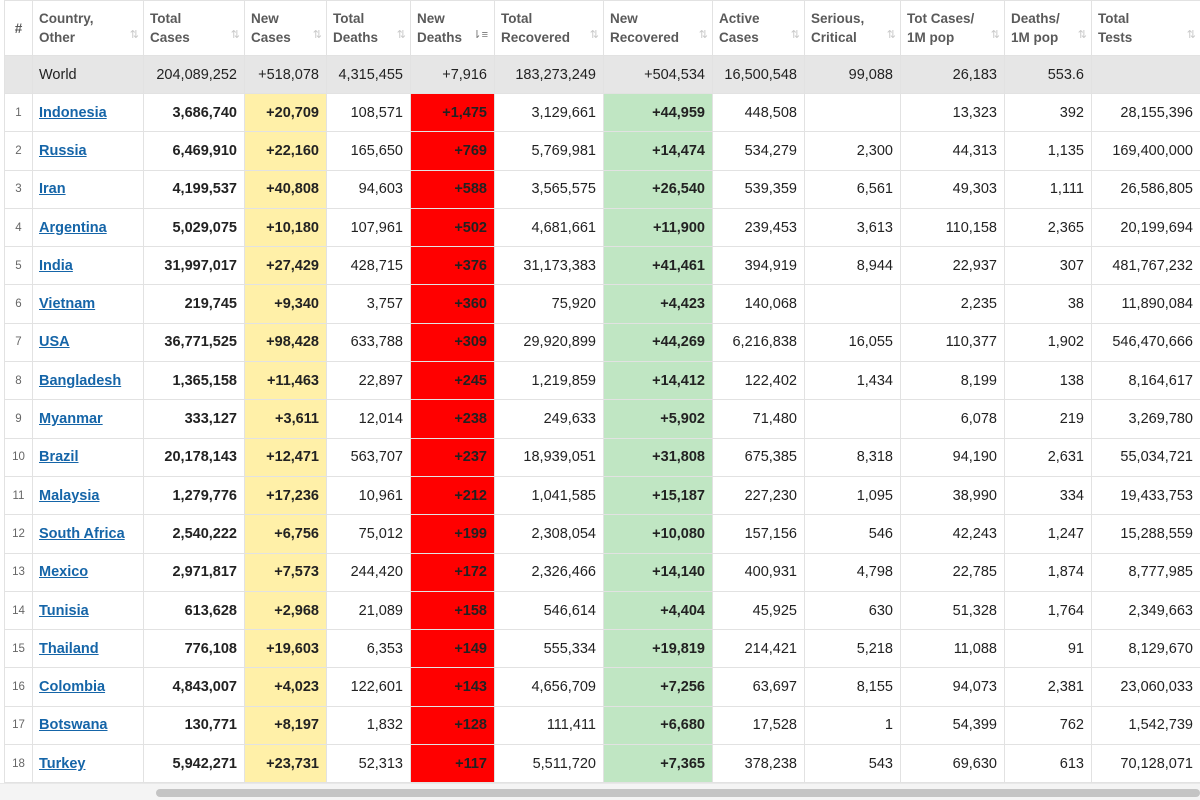 The height and width of the screenshot is (800, 1200). What do you see at coordinates (18, 764) in the screenshot?
I see `cell-rank: 18` at bounding box center [18, 764].